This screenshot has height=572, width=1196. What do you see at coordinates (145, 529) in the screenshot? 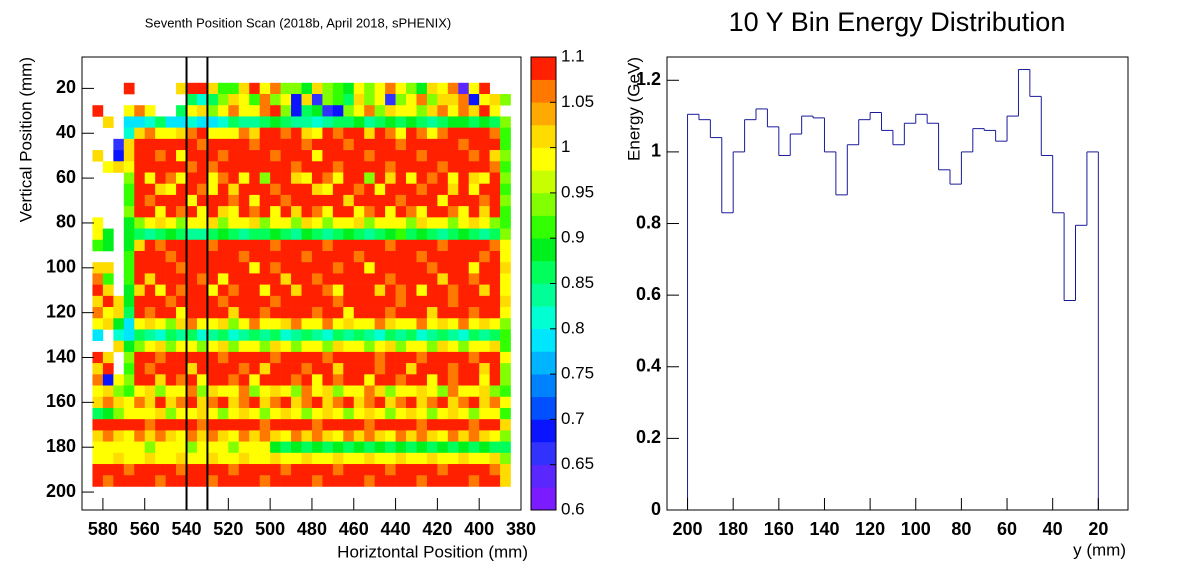
I see `x-tick-label: 560` at bounding box center [145, 529].